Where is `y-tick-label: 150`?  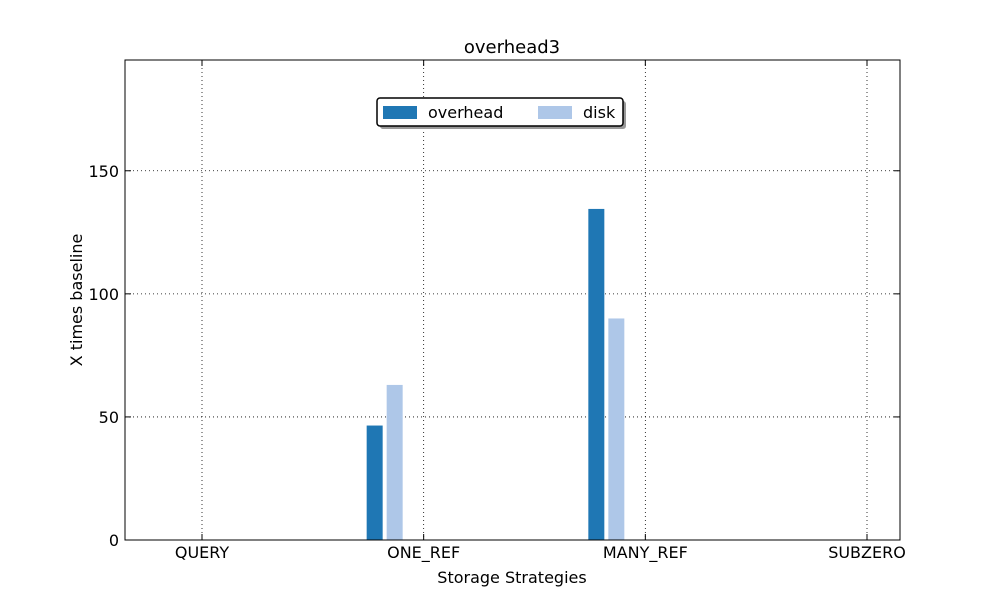 y-tick-label: 150 is located at coordinates (103, 171).